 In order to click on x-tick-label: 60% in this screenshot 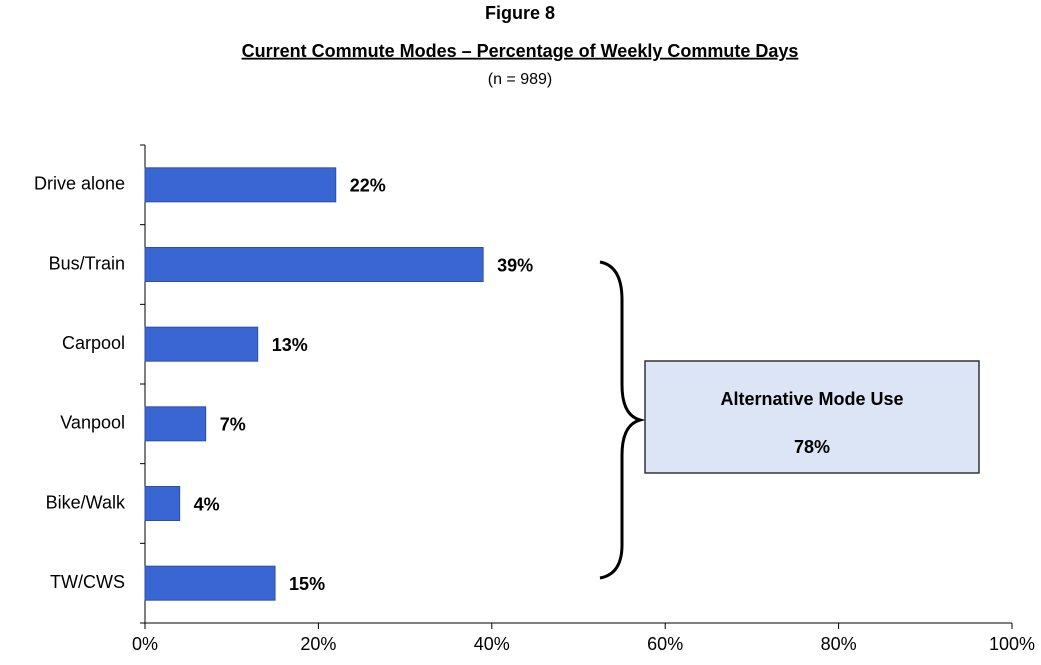, I will do `click(665, 644)`.